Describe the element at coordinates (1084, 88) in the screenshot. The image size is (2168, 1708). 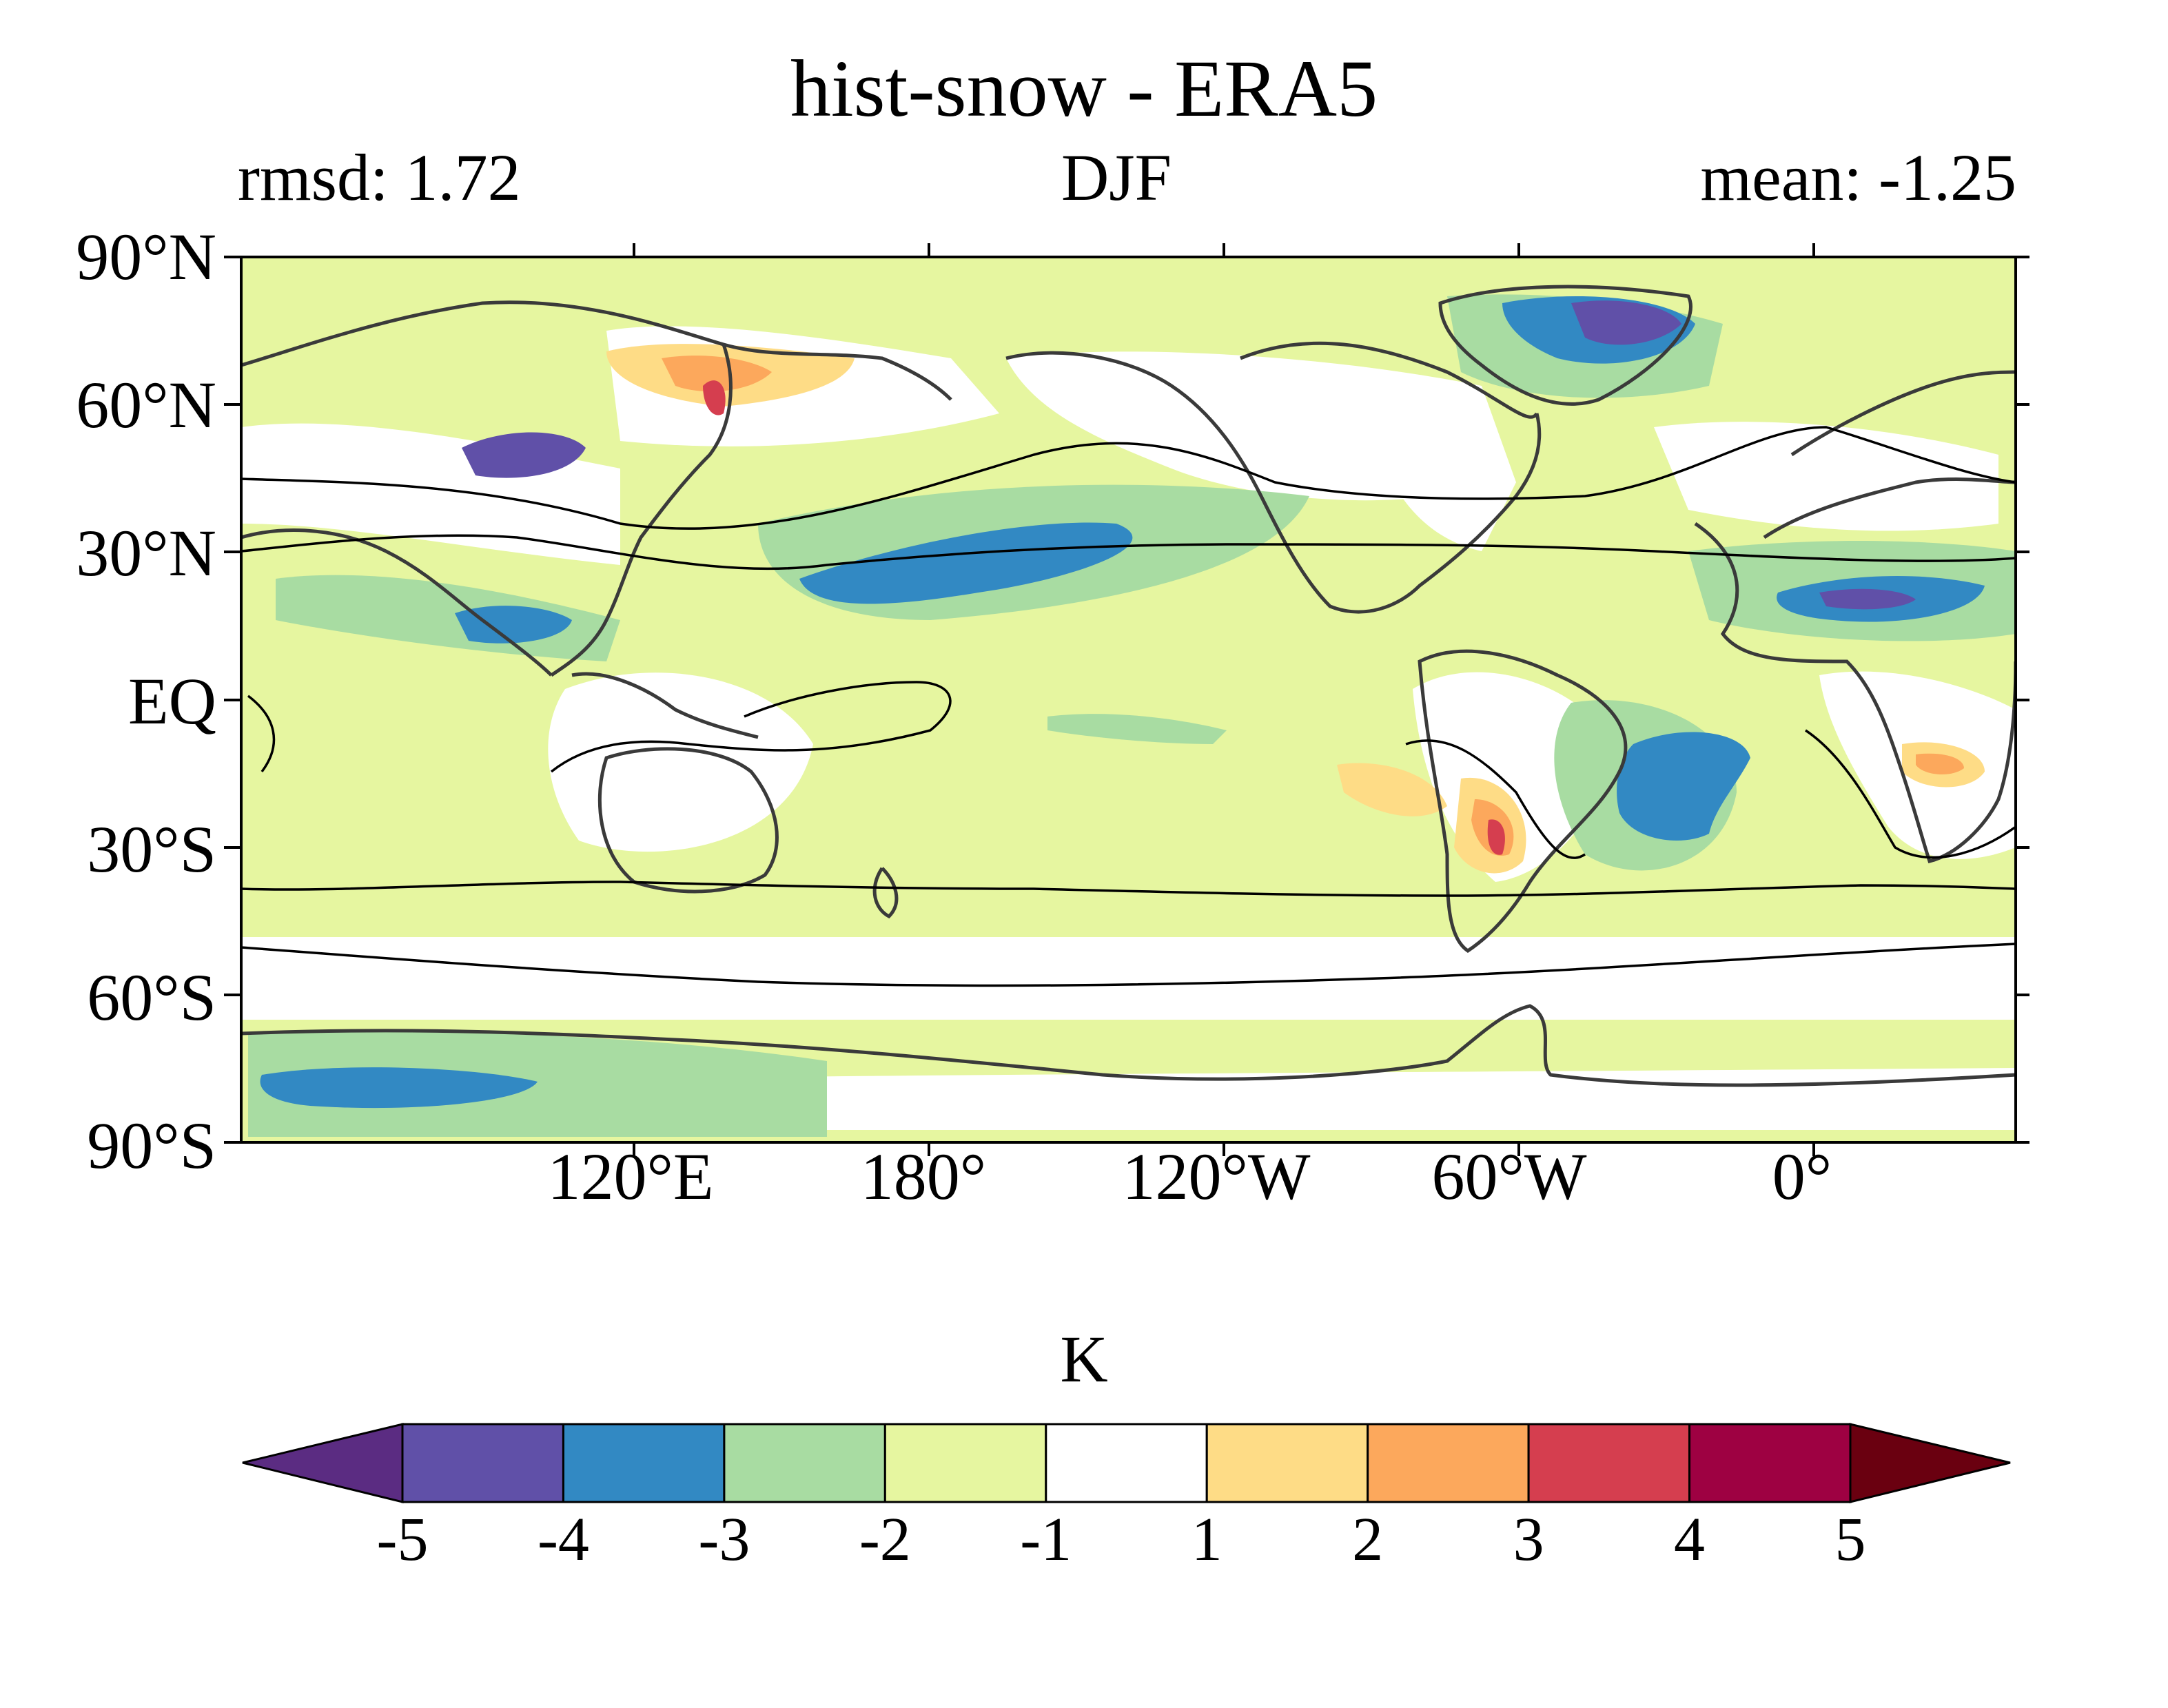
I see `map-title: hist-snow - ERA5` at that location.